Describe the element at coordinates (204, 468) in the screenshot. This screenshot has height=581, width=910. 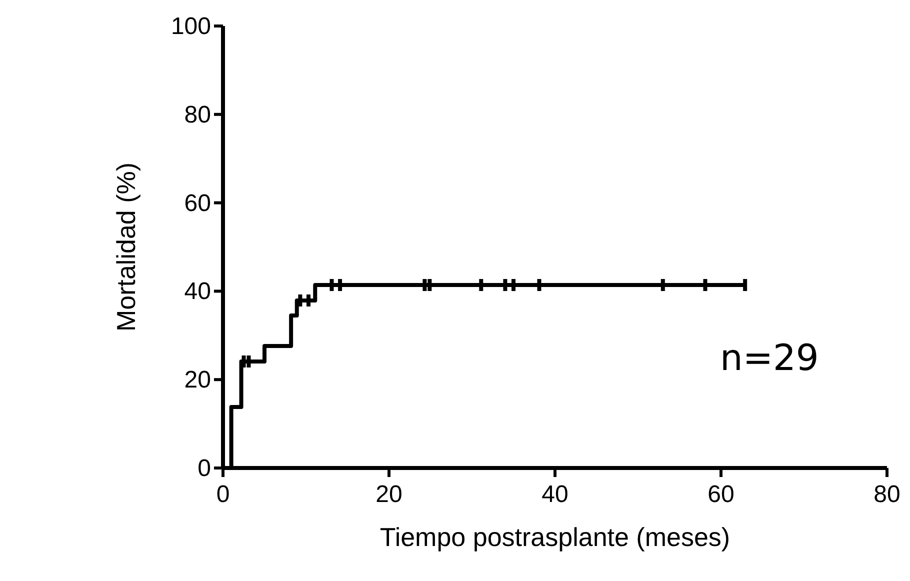
I see `y-tick-label: 0` at that location.